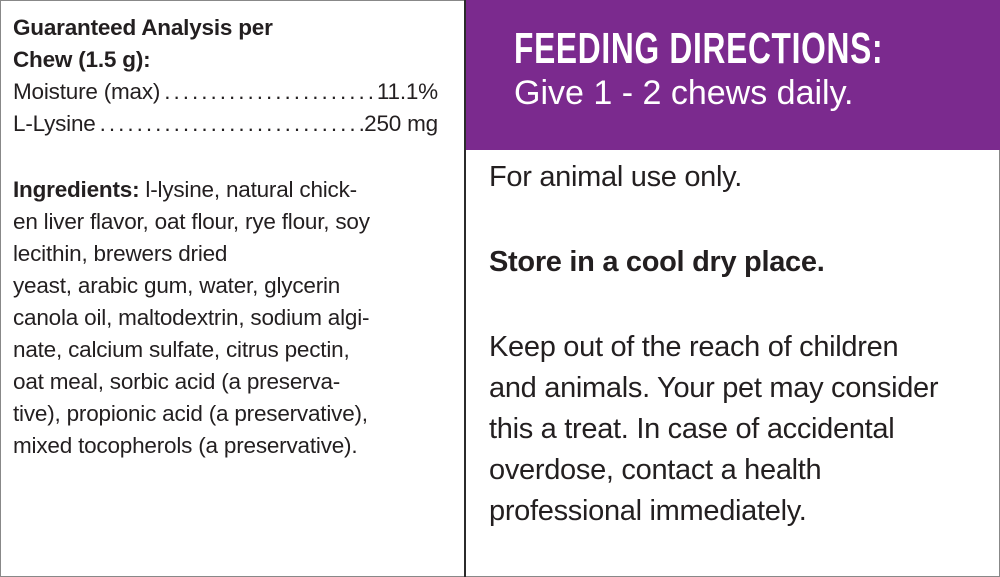 This screenshot has height=577, width=1000. Describe the element at coordinates (657, 262) in the screenshot. I see `storage-note: Store in a cool dry place.` at that location.